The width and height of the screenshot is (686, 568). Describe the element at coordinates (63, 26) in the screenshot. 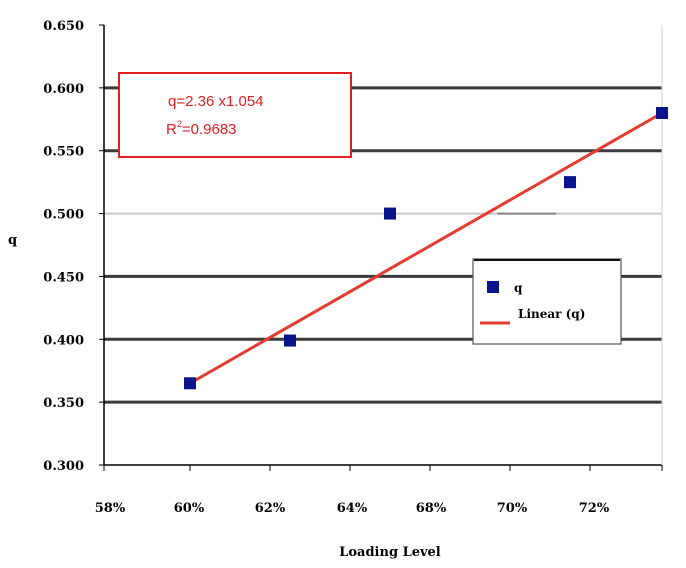

I see `y-tick-label: 0.650` at that location.